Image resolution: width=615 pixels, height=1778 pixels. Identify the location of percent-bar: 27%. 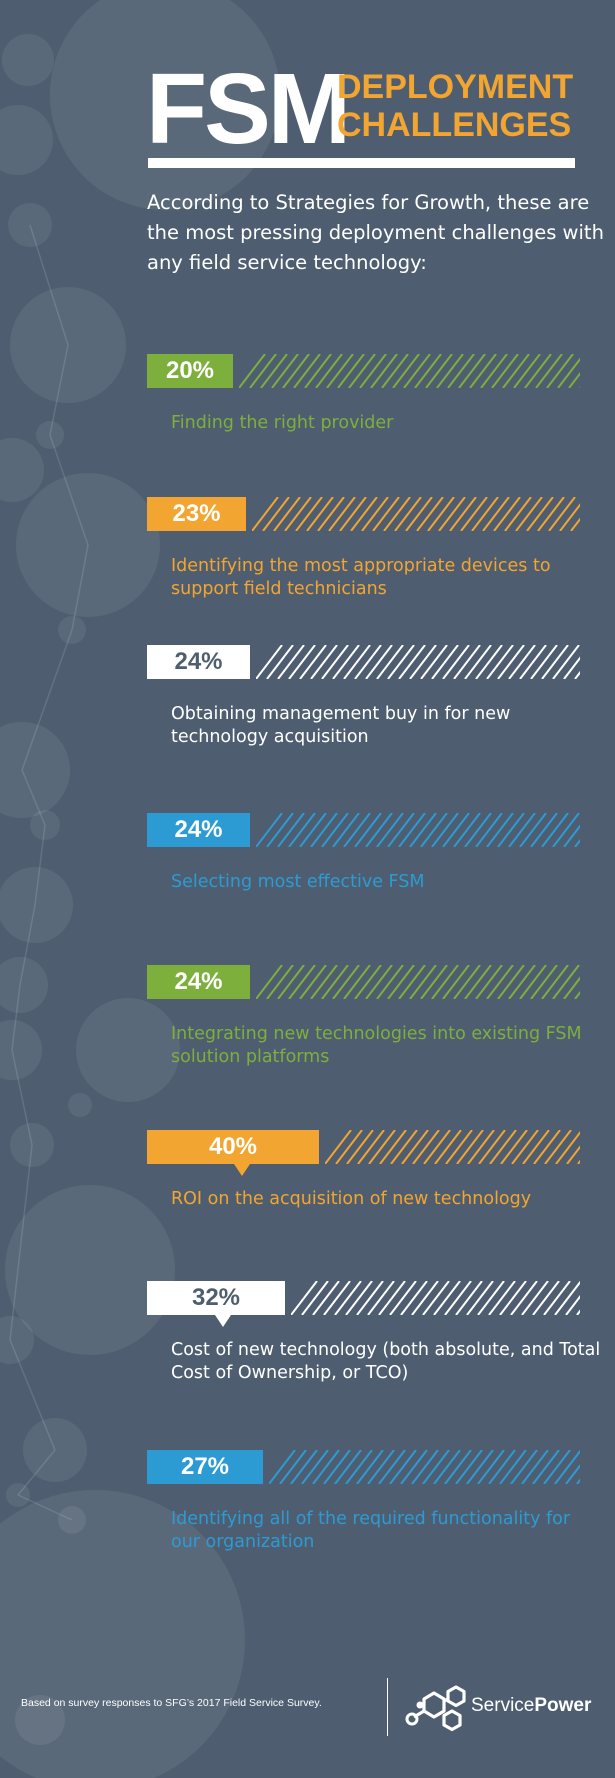
(205, 1467).